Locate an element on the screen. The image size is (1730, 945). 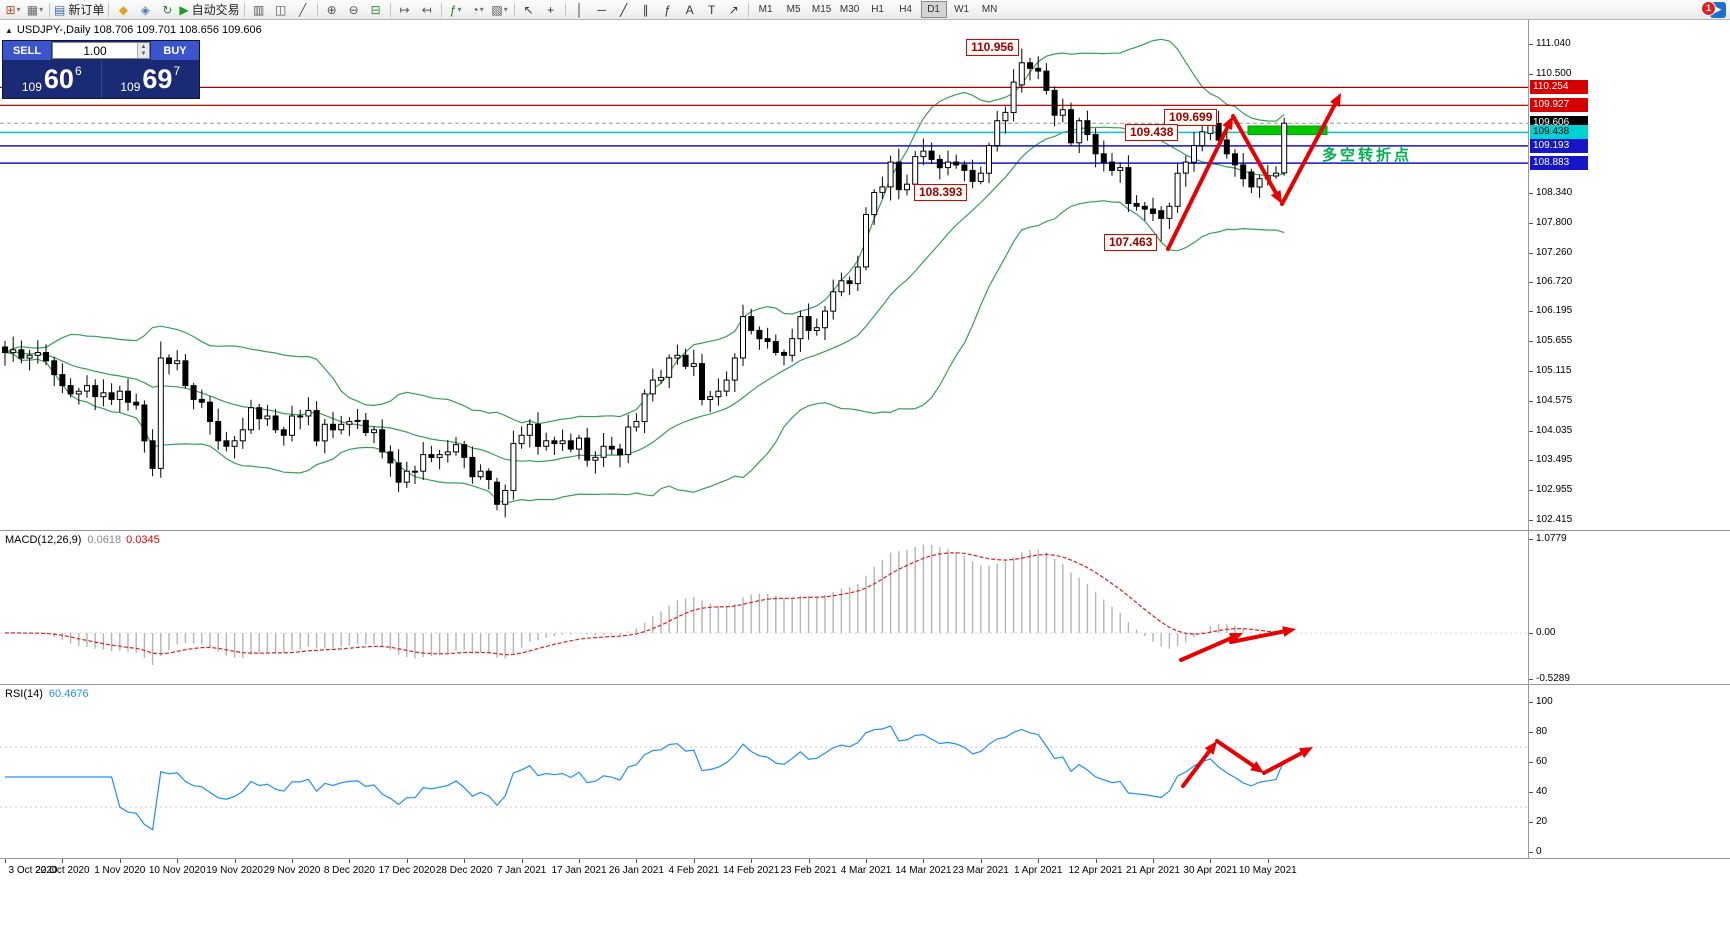
price-annotation-box: 110.956 is located at coordinates (992, 47).